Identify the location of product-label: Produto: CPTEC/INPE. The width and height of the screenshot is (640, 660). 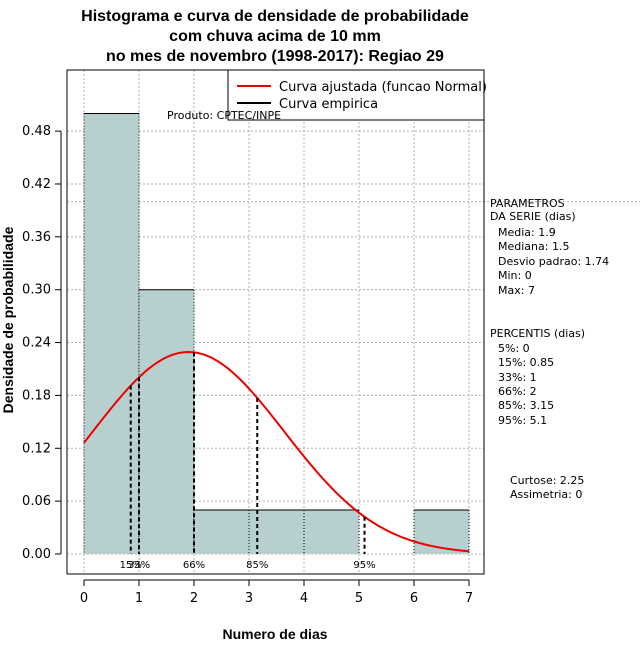
(224, 115).